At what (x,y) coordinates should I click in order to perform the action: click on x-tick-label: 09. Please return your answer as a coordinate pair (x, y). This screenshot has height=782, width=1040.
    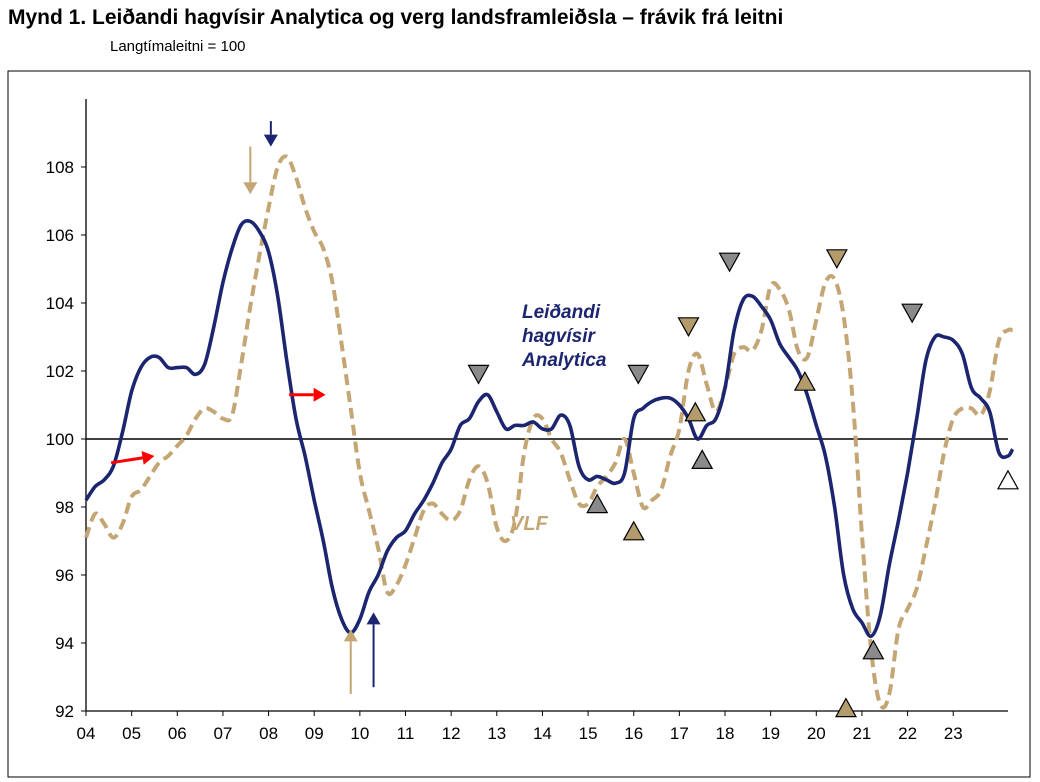
    Looking at the image, I should click on (314, 733).